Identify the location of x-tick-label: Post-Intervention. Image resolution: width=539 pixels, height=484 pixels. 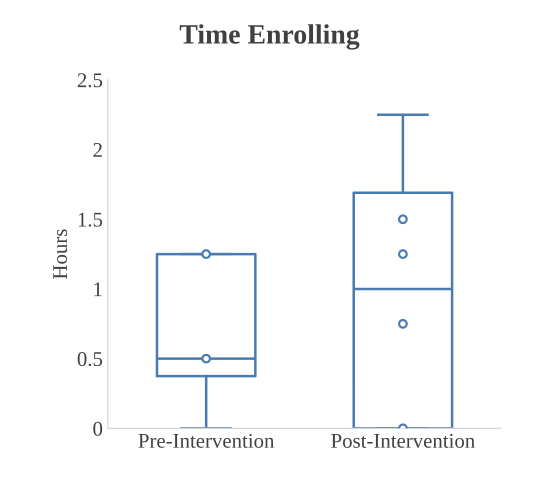
(403, 441).